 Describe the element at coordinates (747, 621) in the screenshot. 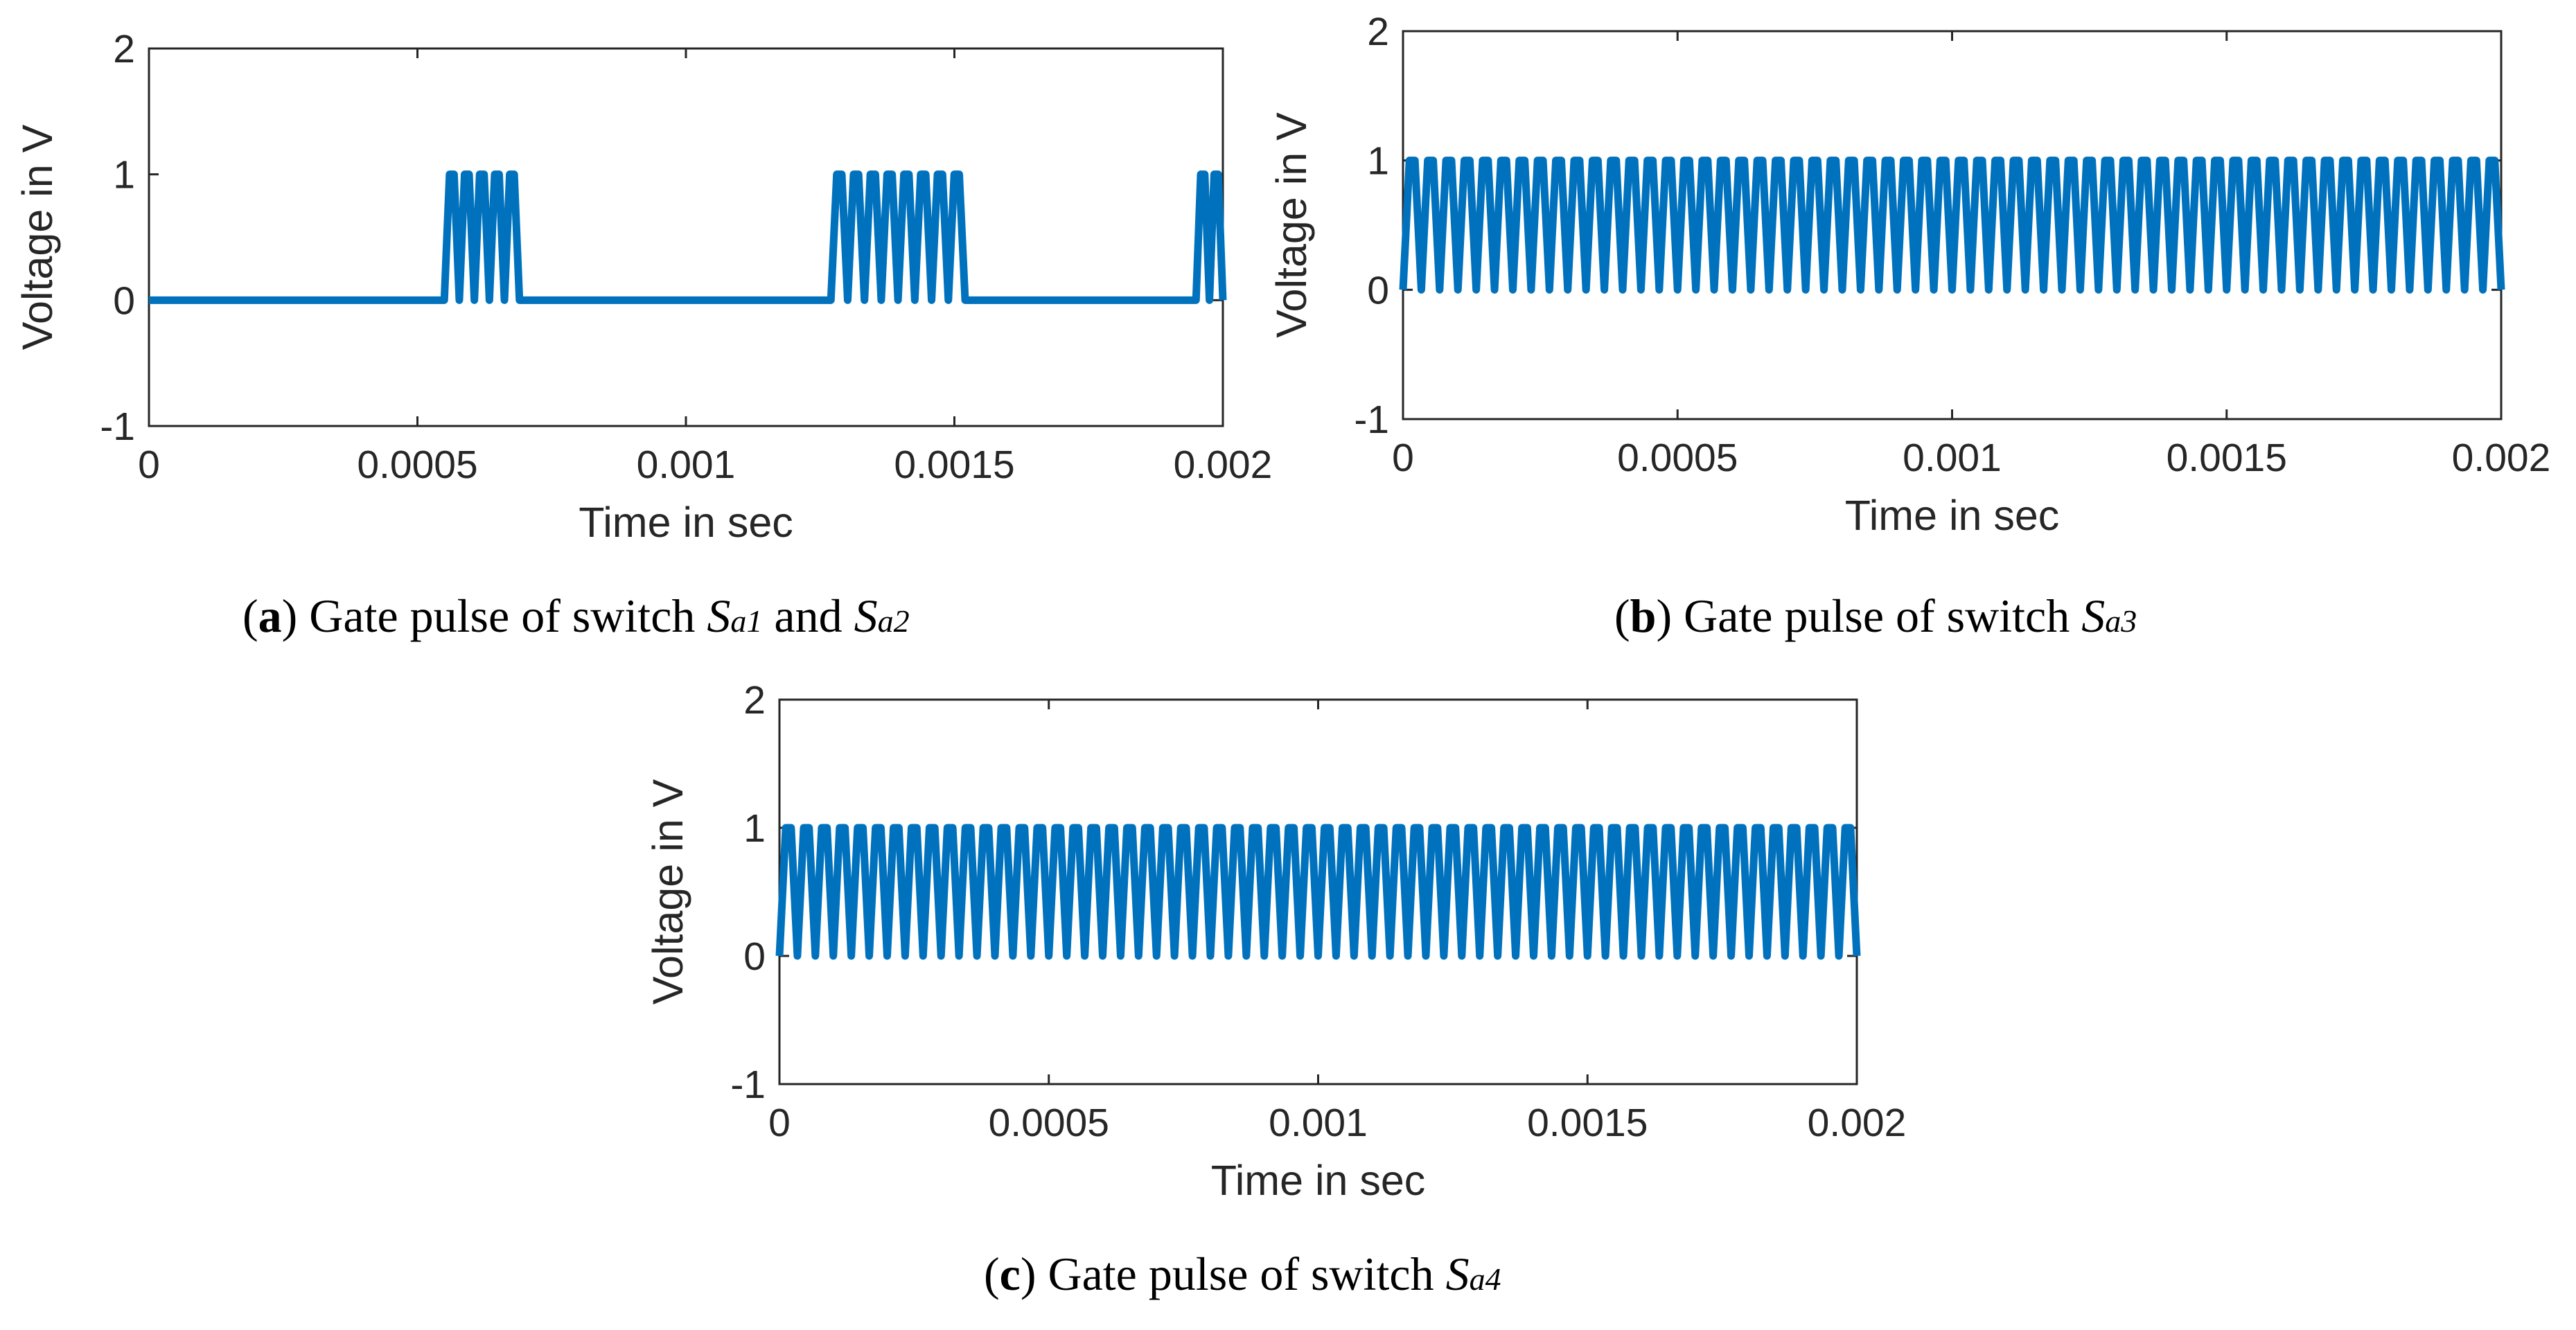

I see `caption-switch-subscript: a1` at that location.